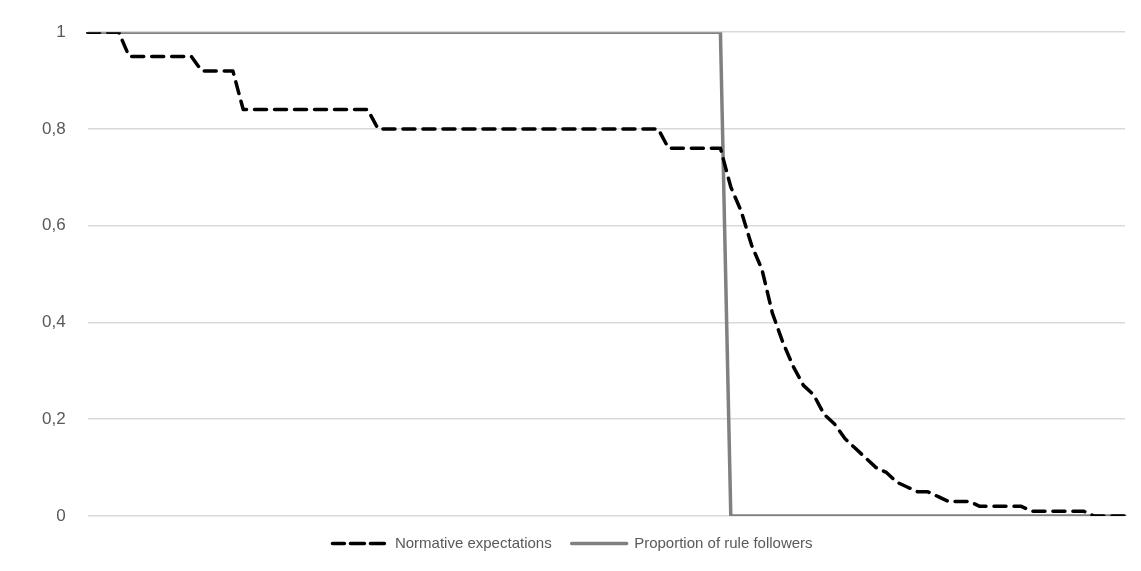 The width and height of the screenshot is (1141, 571). I want to click on y-tick-label: 0,4, so click(53, 322).